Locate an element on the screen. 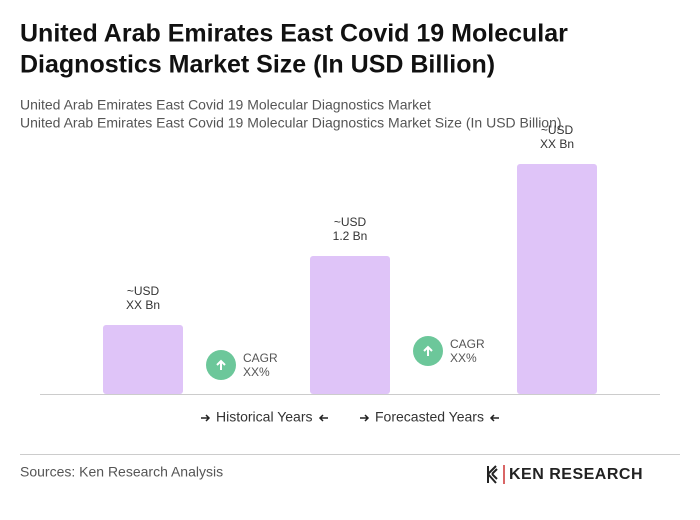  source: Sources: Ken Research Analysis is located at coordinates (121, 472).